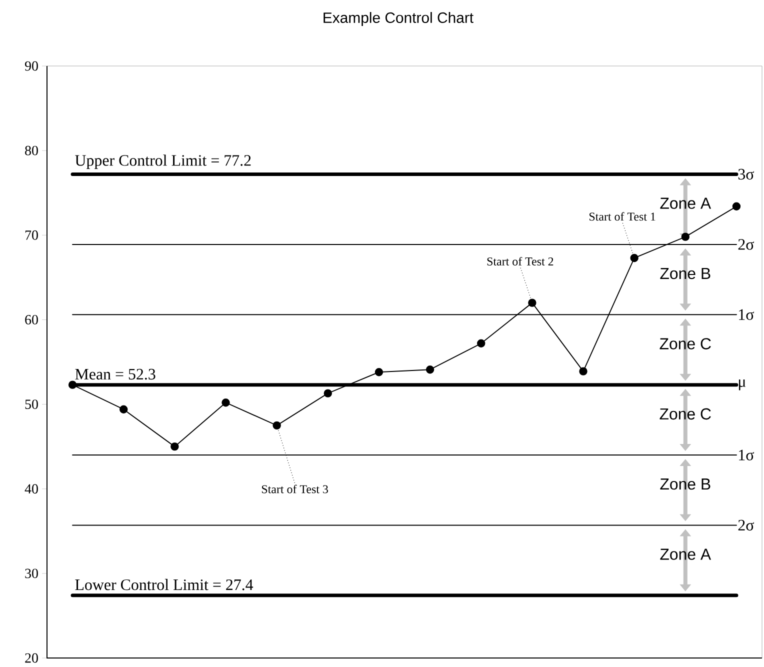 This screenshot has width=764, height=667. Describe the element at coordinates (31, 151) in the screenshot. I see `y-tick-label: 80` at that location.